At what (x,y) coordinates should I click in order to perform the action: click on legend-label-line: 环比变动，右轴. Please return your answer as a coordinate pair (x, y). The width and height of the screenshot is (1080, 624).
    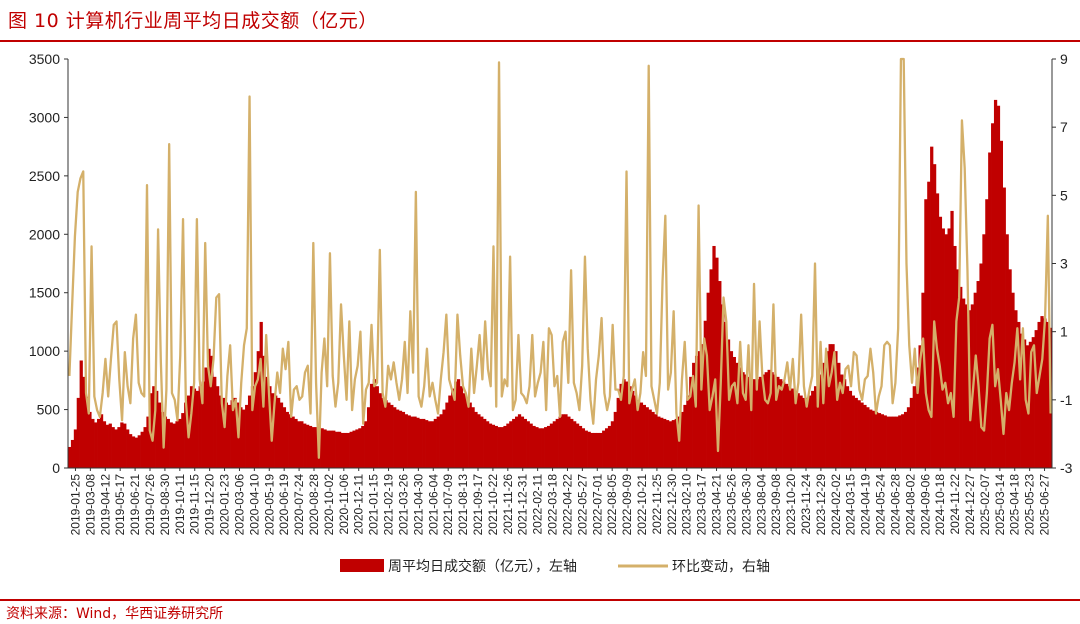
    Looking at the image, I should click on (721, 567).